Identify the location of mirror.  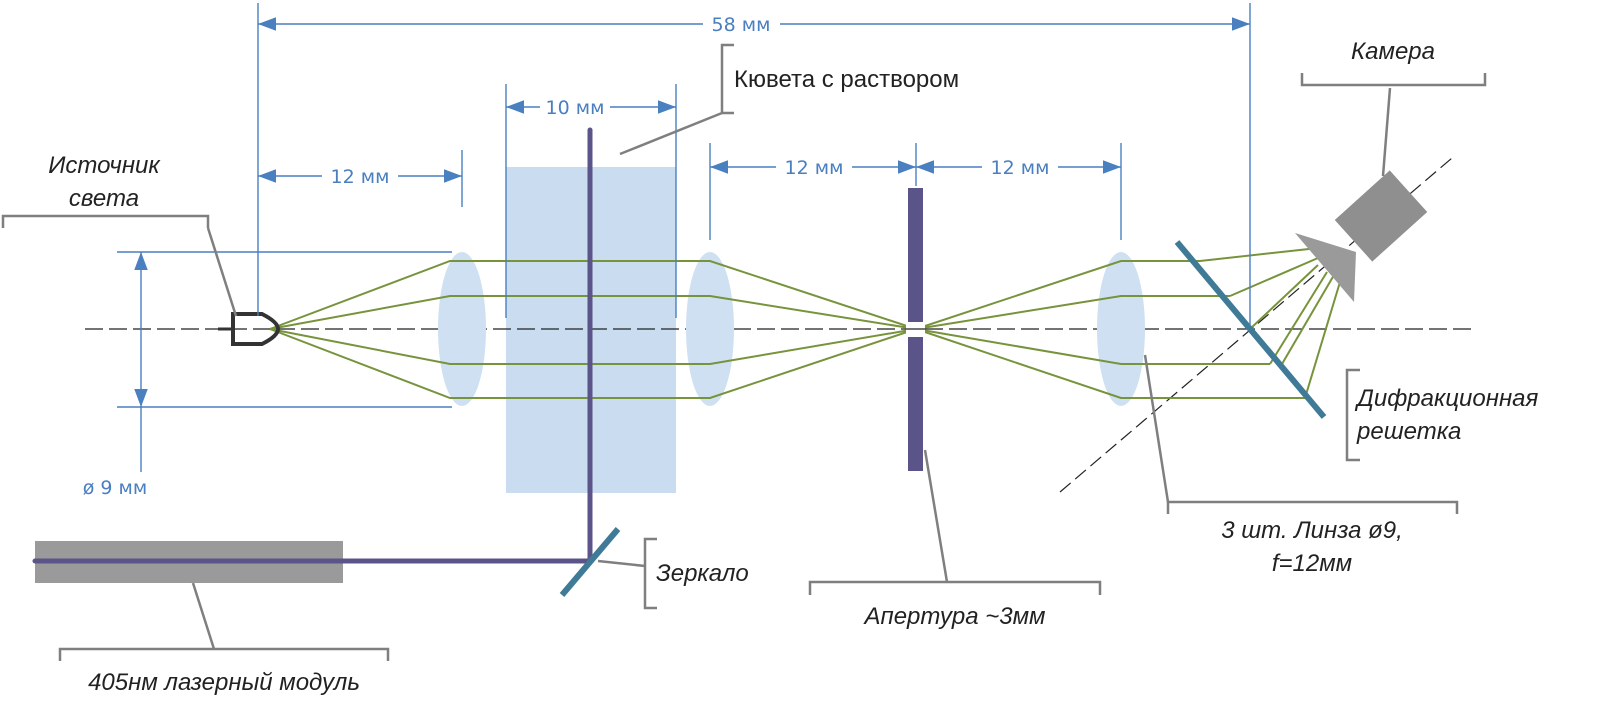
(590, 562).